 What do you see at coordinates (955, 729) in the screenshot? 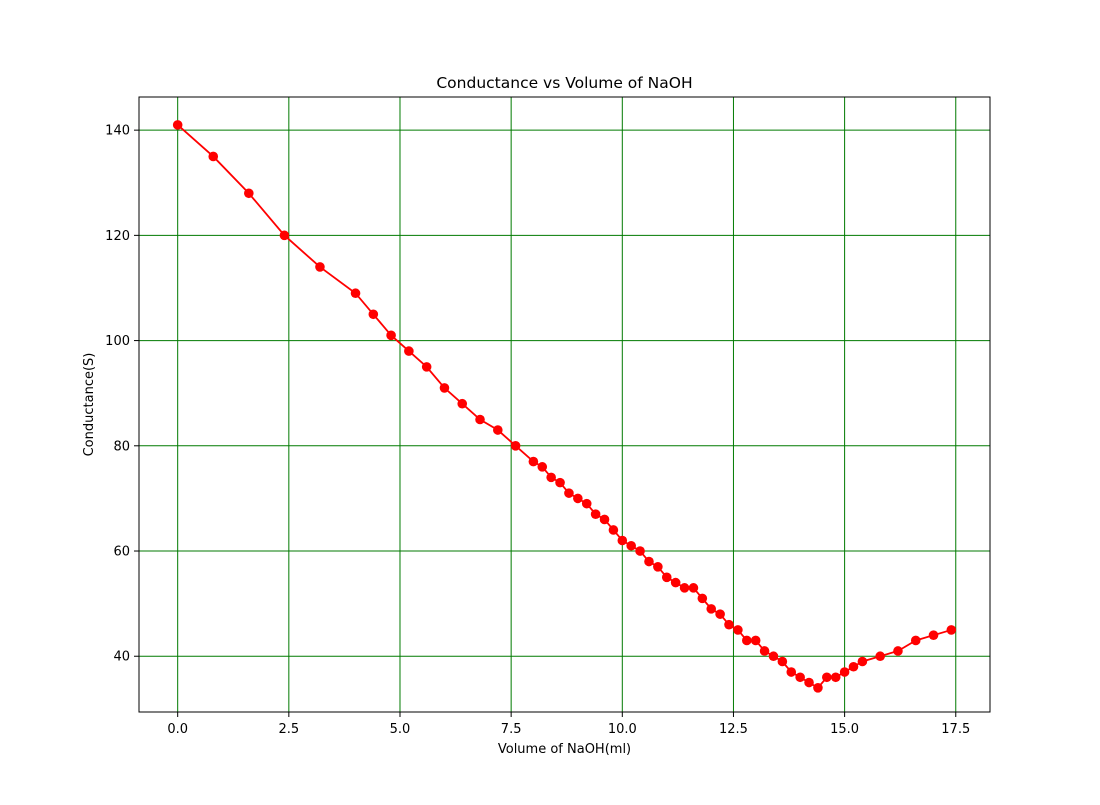
I see `x-tick-label: 17.5` at bounding box center [955, 729].